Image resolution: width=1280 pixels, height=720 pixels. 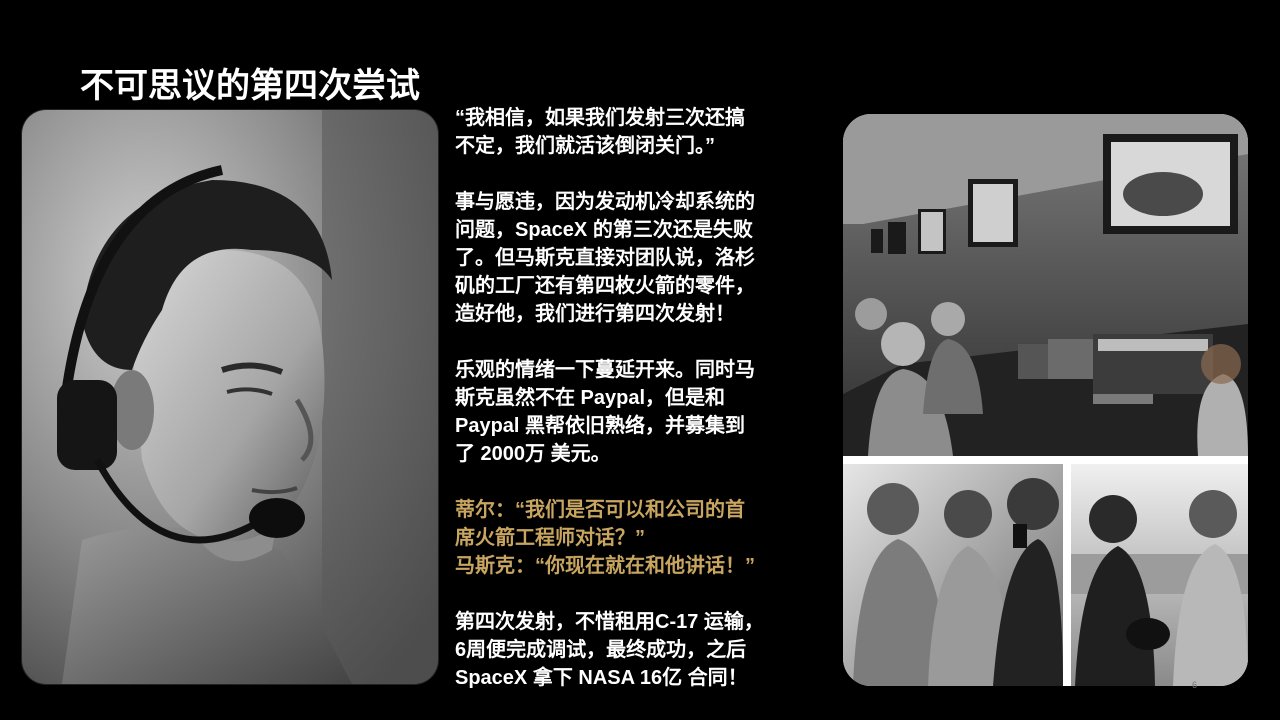 I want to click on text-line: 不定，我们就活该倒闭关门。”, so click(x=585, y=146).